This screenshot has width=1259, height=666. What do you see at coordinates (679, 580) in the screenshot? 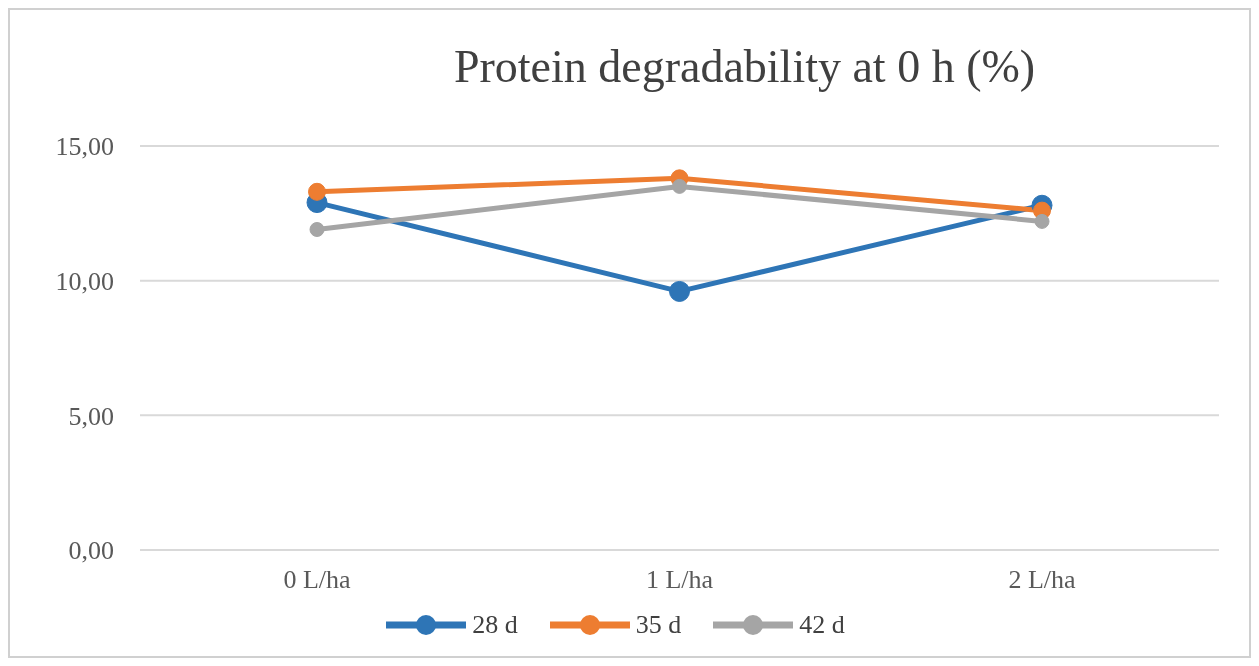
I see `x-tick-label: 1 L/ha` at bounding box center [679, 580].